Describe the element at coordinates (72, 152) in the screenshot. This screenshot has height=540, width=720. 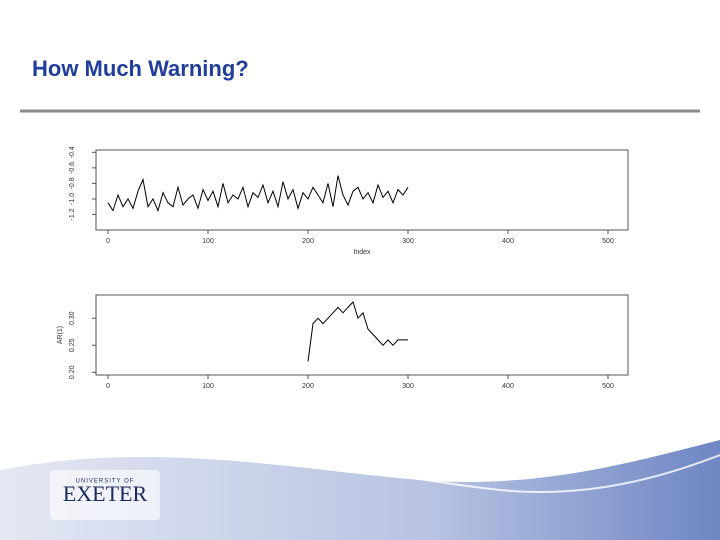
I see `y-tick-label: -0.4` at that location.